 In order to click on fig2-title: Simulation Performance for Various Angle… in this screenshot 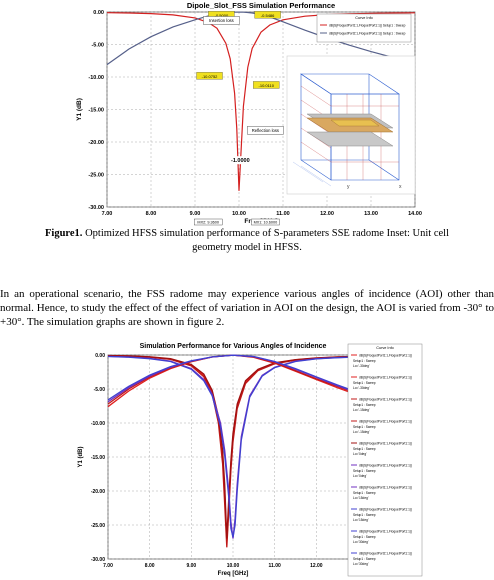, I will do `click(233, 346)`.